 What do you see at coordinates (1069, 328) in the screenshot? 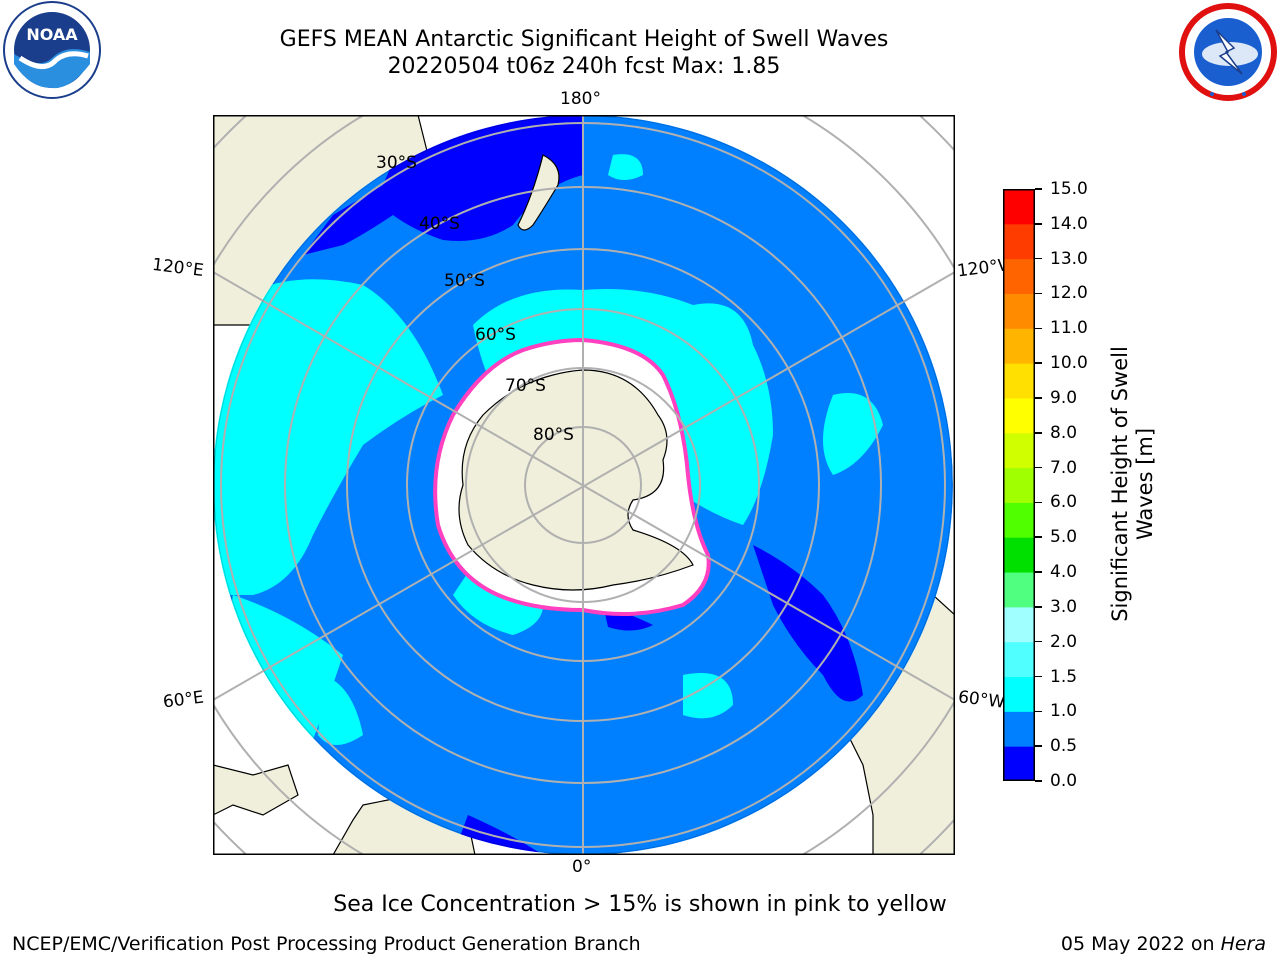
I see `colorbar-tick-label: 11.0` at bounding box center [1069, 328].